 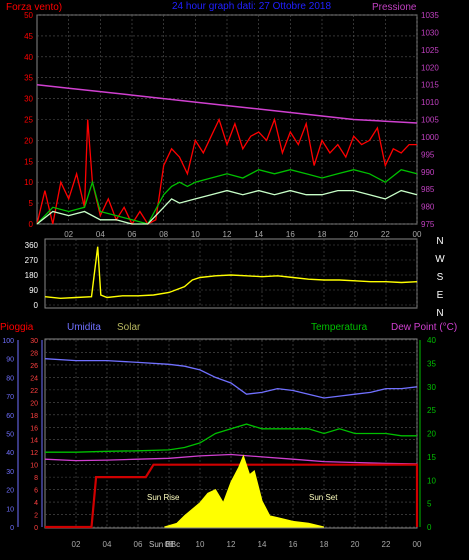 I want to click on sun-rise-label: Sun Rise, so click(x=163, y=497).